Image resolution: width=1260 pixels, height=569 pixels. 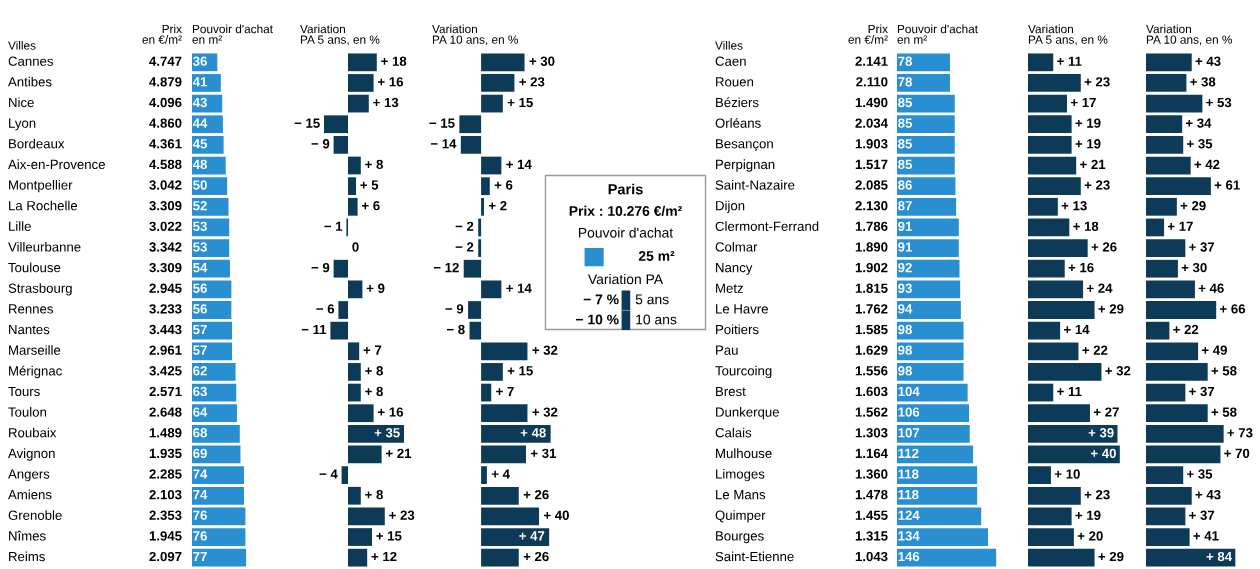 What do you see at coordinates (1101, 433) in the screenshot?
I see `data-label: + 39` at bounding box center [1101, 433].